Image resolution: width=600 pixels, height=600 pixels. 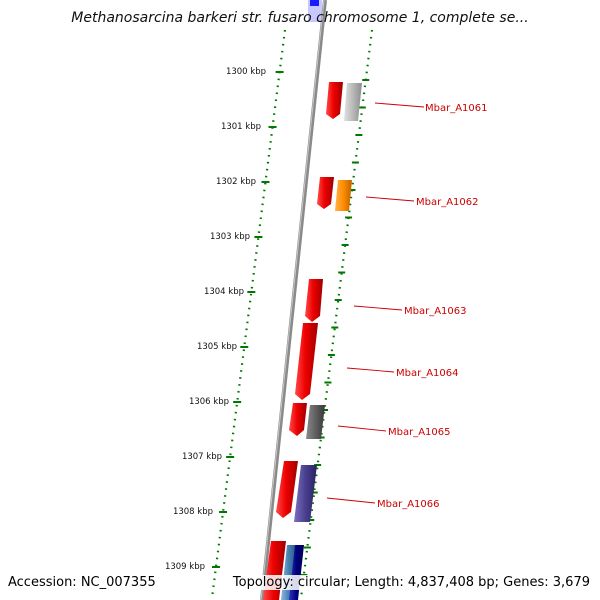 I want to click on gene-label-mbar-a1064: Mbar_A1064, so click(x=427, y=373).